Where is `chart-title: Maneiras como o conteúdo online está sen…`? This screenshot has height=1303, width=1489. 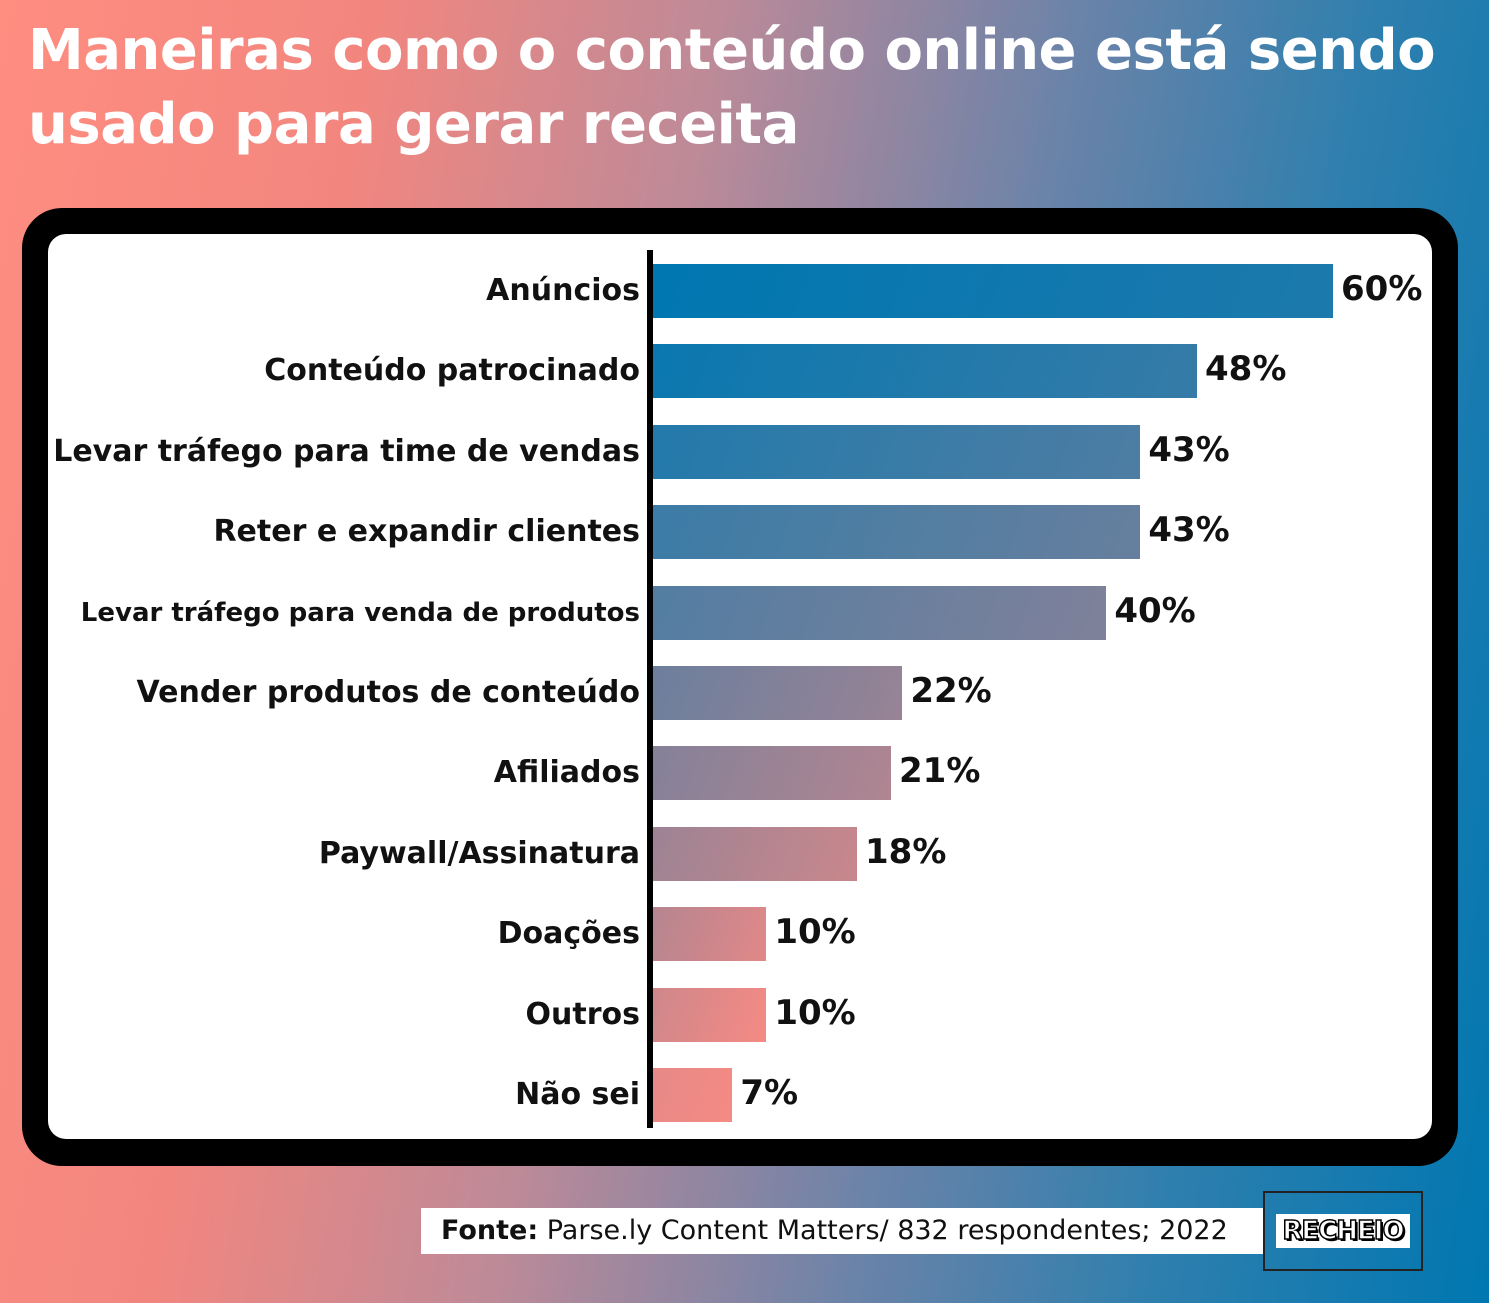
chart-title: Maneiras como o conteúdo online está sen… is located at coordinates (732, 87).